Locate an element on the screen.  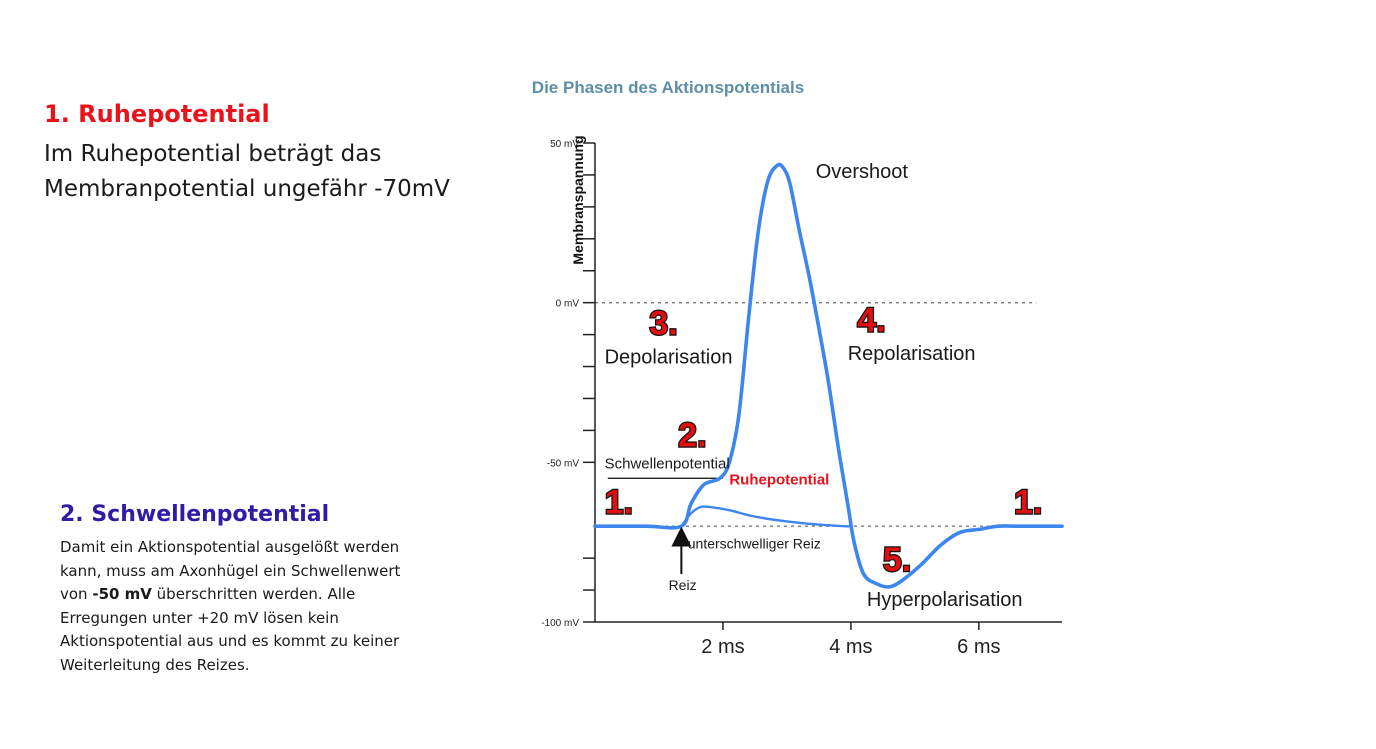
y-tick-label: -50 mV is located at coordinates (563, 463).